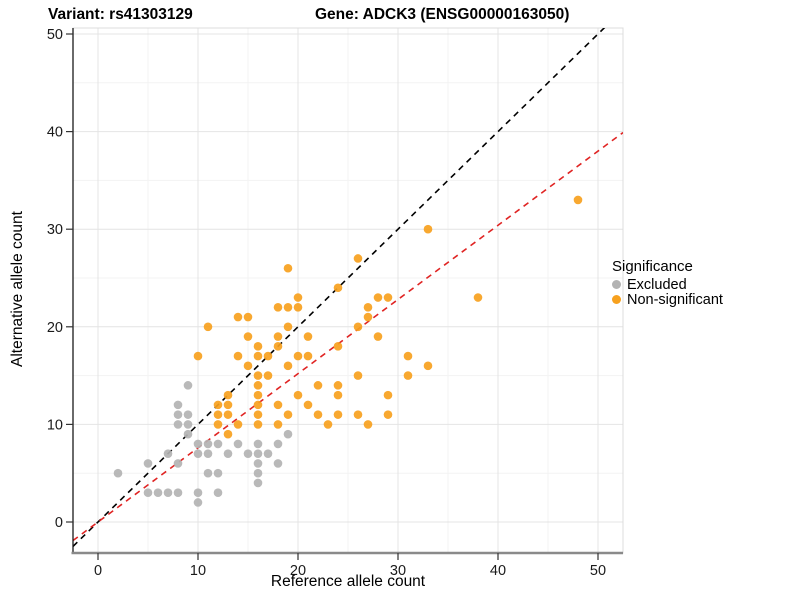 The width and height of the screenshot is (800, 600). What do you see at coordinates (55, 35) in the screenshot?
I see `y-tick-label: 50` at bounding box center [55, 35].